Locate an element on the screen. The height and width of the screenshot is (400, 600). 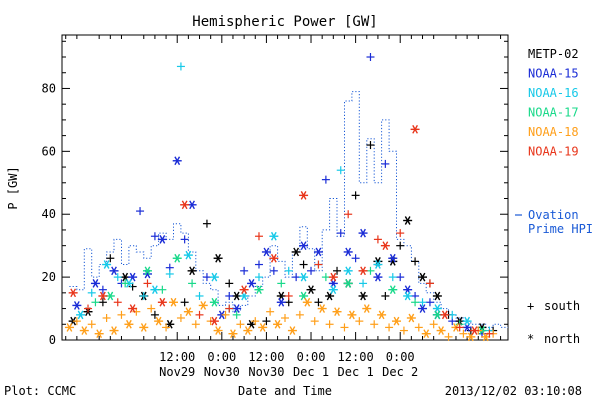
footer-left: Plot: CCMC is located at coordinates (40, 391).